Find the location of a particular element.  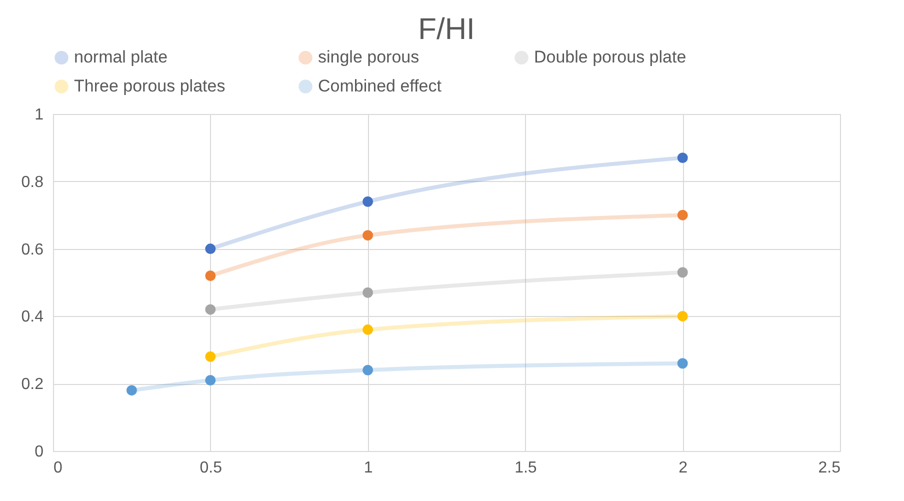

y-tick-label: 0.2 is located at coordinates (32, 385).